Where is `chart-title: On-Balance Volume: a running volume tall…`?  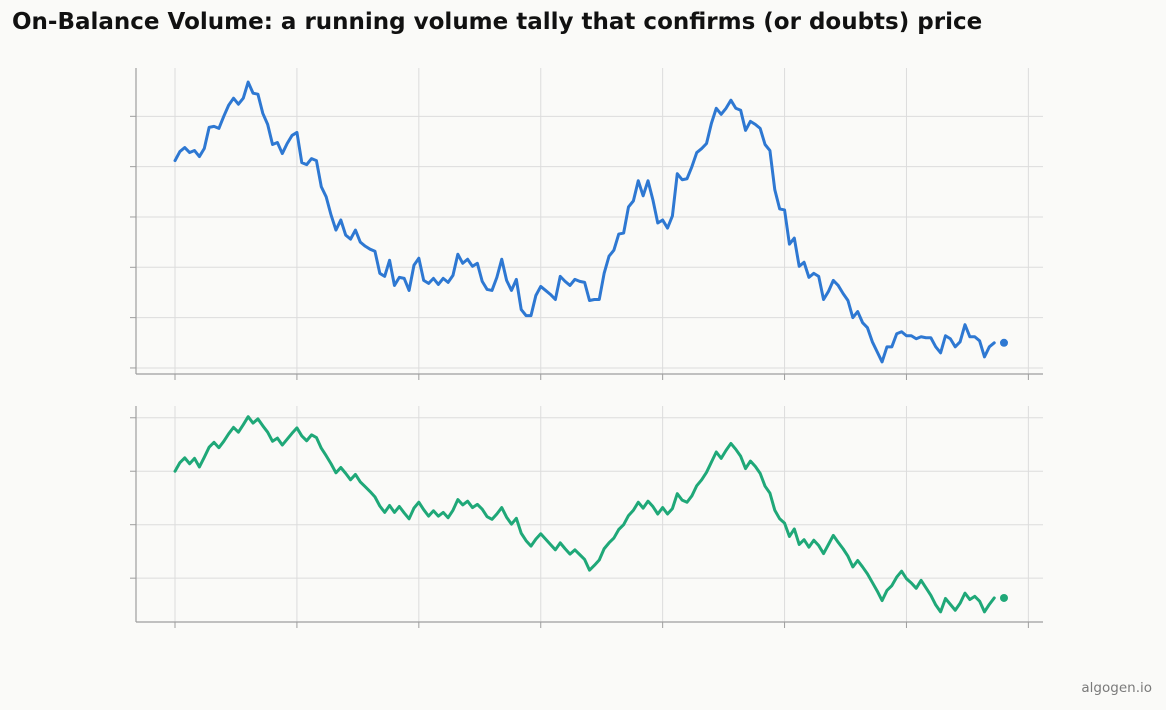
chart-title: On-Balance Volume: a running volume tall… is located at coordinates (497, 22).